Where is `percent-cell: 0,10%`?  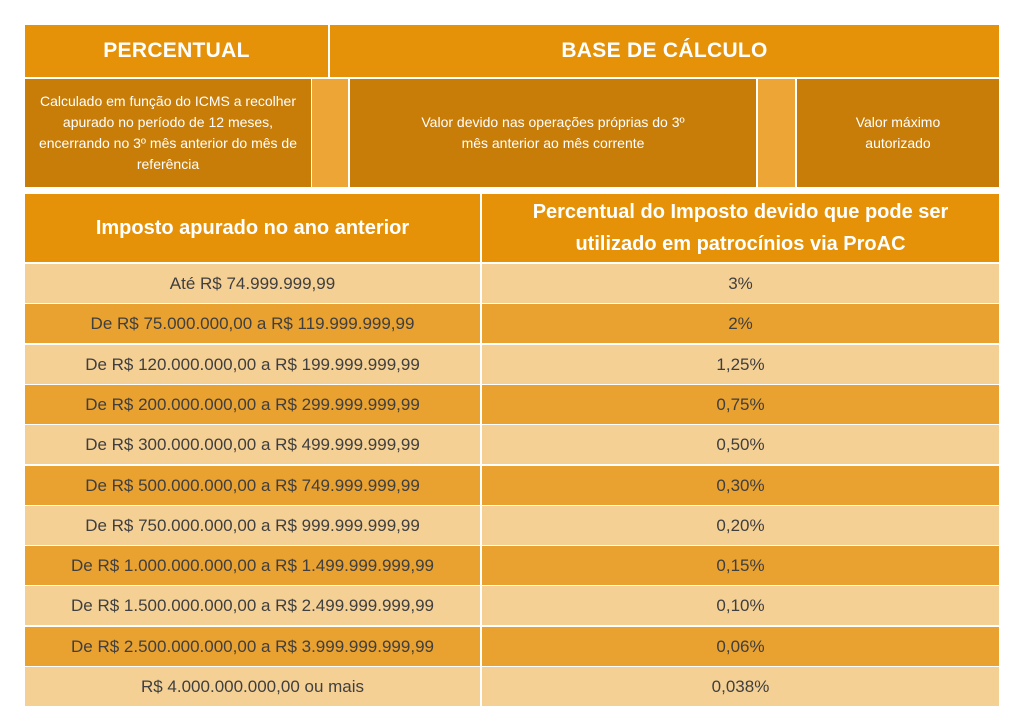 percent-cell: 0,10% is located at coordinates (740, 605).